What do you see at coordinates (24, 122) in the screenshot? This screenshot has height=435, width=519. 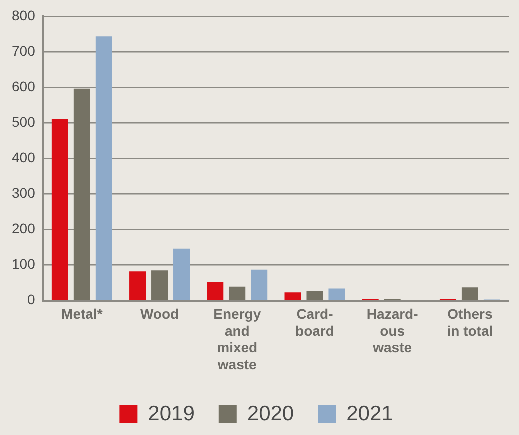 I see `y-tick-label: 500` at bounding box center [24, 122].